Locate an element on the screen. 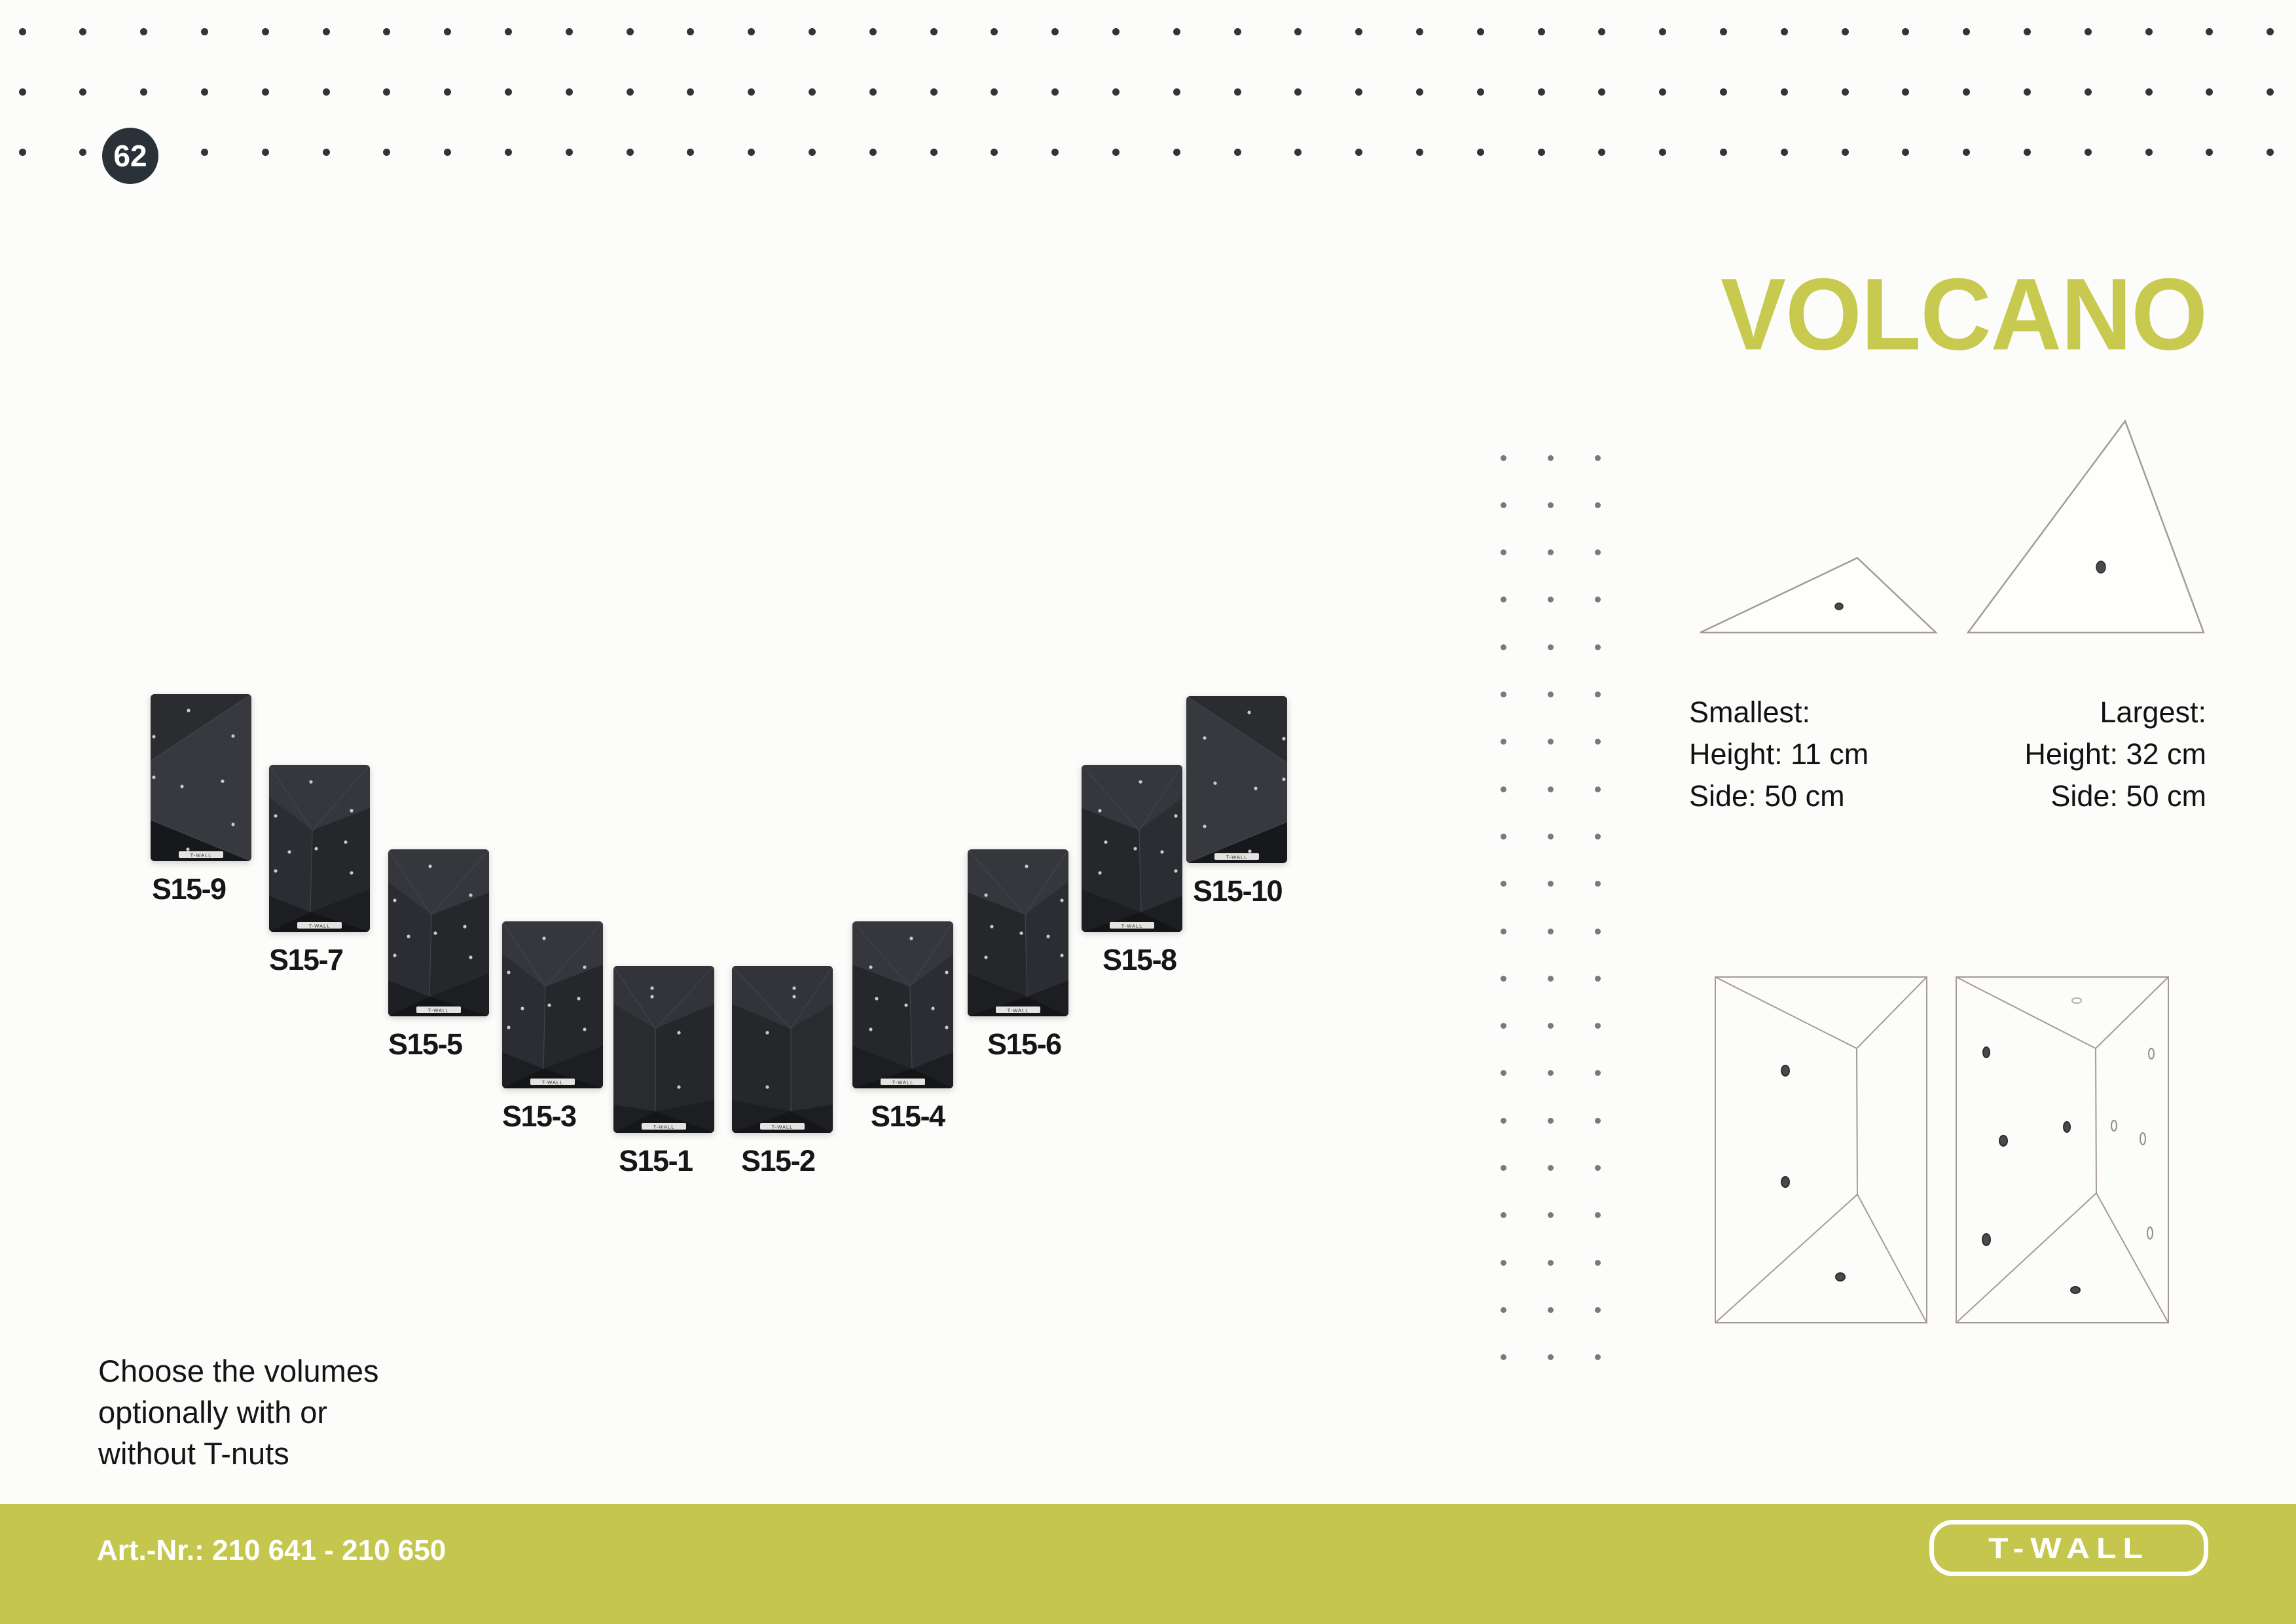 This screenshot has width=2296, height=1624. volume-label: S15-7 is located at coordinates (306, 959).